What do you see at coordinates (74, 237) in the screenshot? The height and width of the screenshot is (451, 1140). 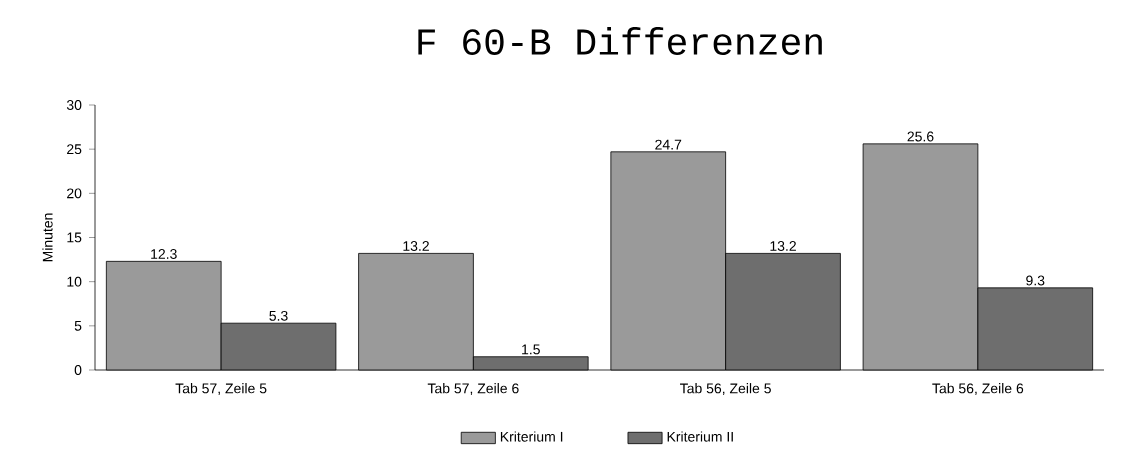 I see `y-tick-label: 15` at bounding box center [74, 237].